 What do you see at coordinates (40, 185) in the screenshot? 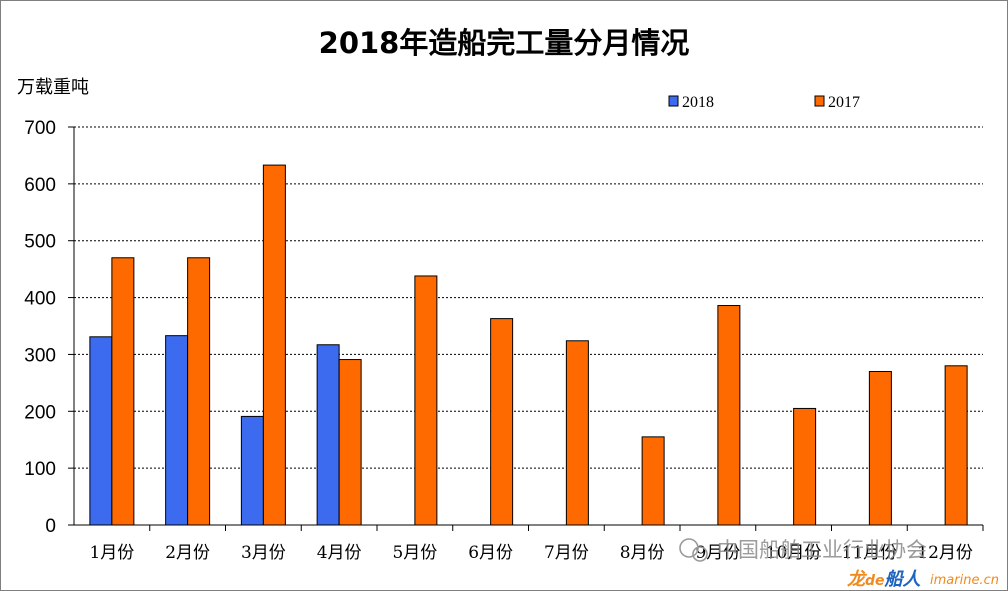
I see `y-tick-label: 600` at bounding box center [40, 185].